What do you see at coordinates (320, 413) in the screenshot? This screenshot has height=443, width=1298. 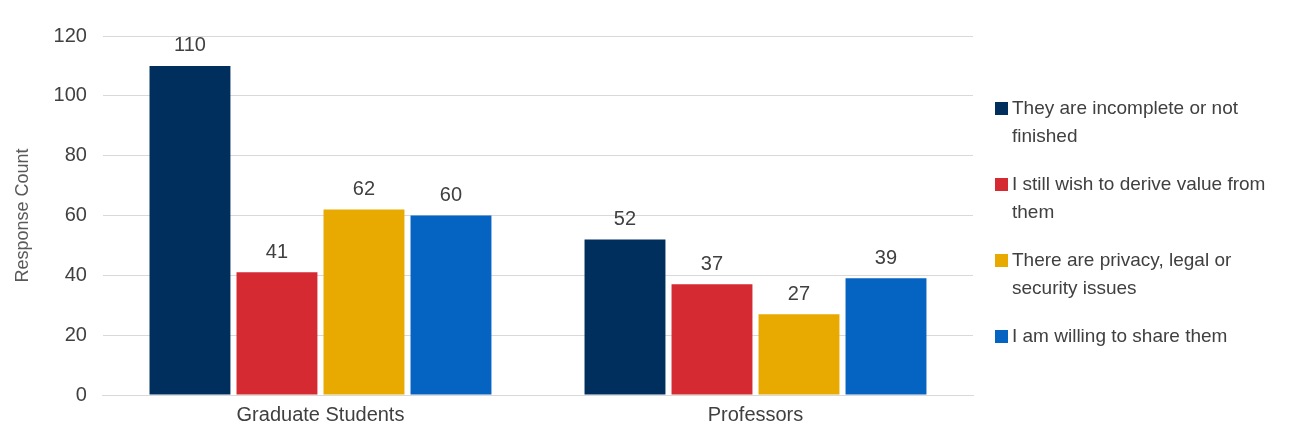 I see `x-tick-label: Graduate Students` at bounding box center [320, 413].